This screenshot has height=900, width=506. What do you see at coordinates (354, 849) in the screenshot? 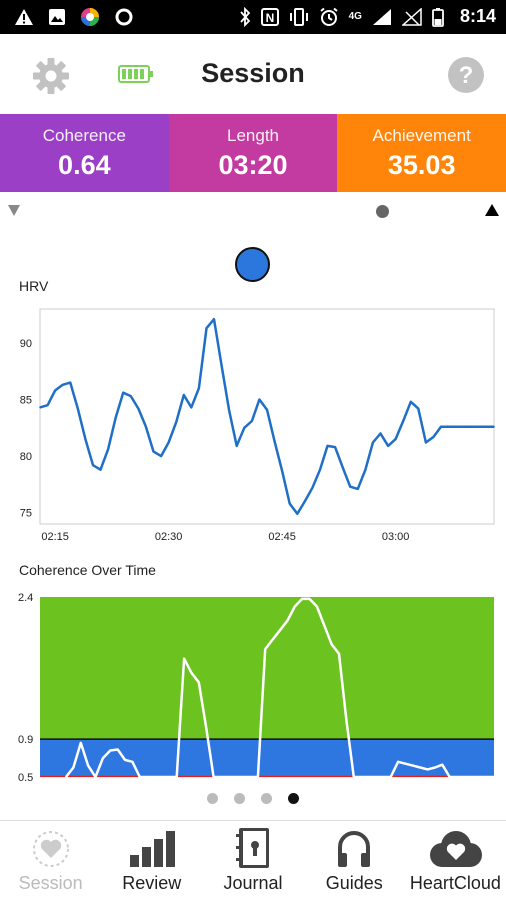
I see `headphones-icon` at bounding box center [354, 849].